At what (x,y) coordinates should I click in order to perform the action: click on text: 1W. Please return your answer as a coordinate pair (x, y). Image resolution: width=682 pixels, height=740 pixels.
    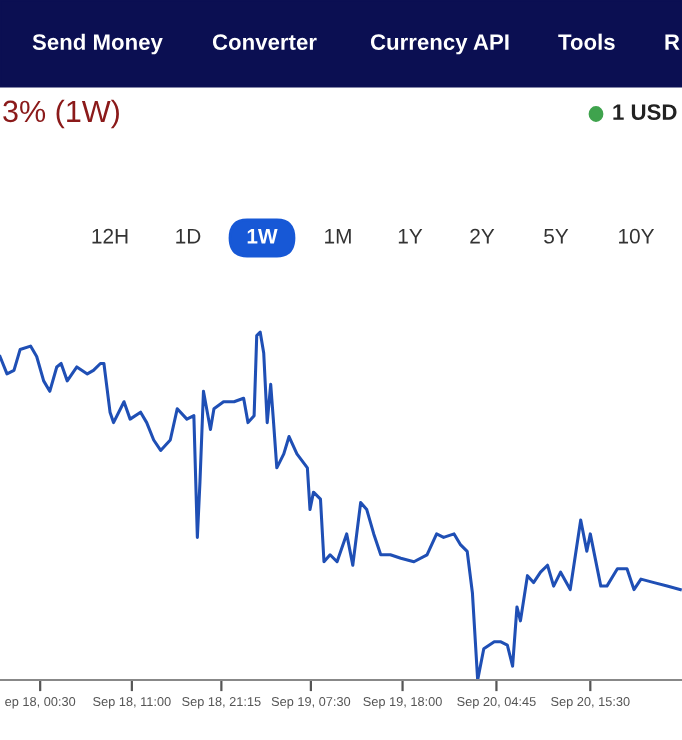
    Looking at the image, I should click on (262, 236).